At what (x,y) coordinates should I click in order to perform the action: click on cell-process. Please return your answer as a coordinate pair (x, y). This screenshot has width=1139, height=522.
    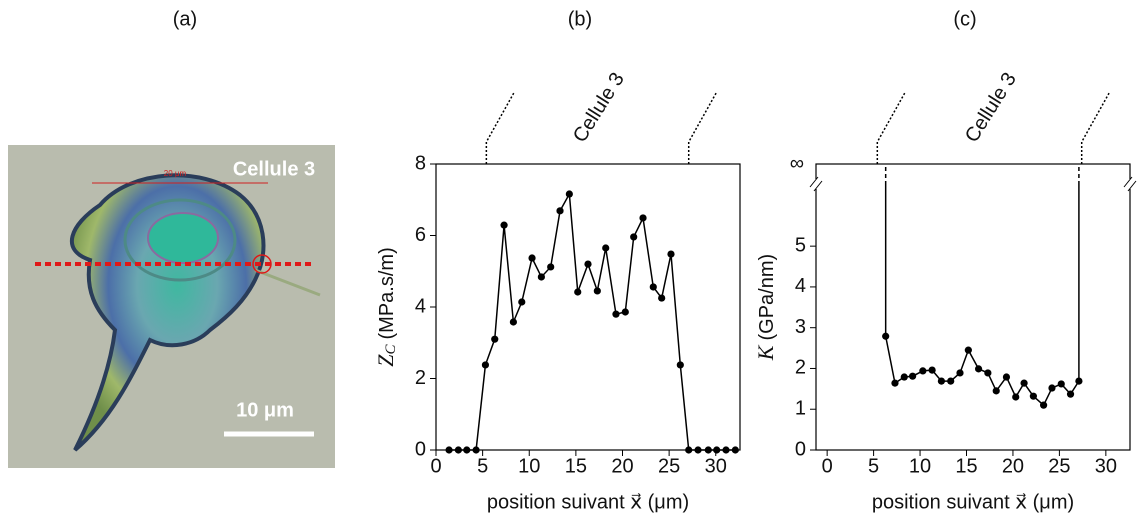
    Looking at the image, I should click on (287, 282).